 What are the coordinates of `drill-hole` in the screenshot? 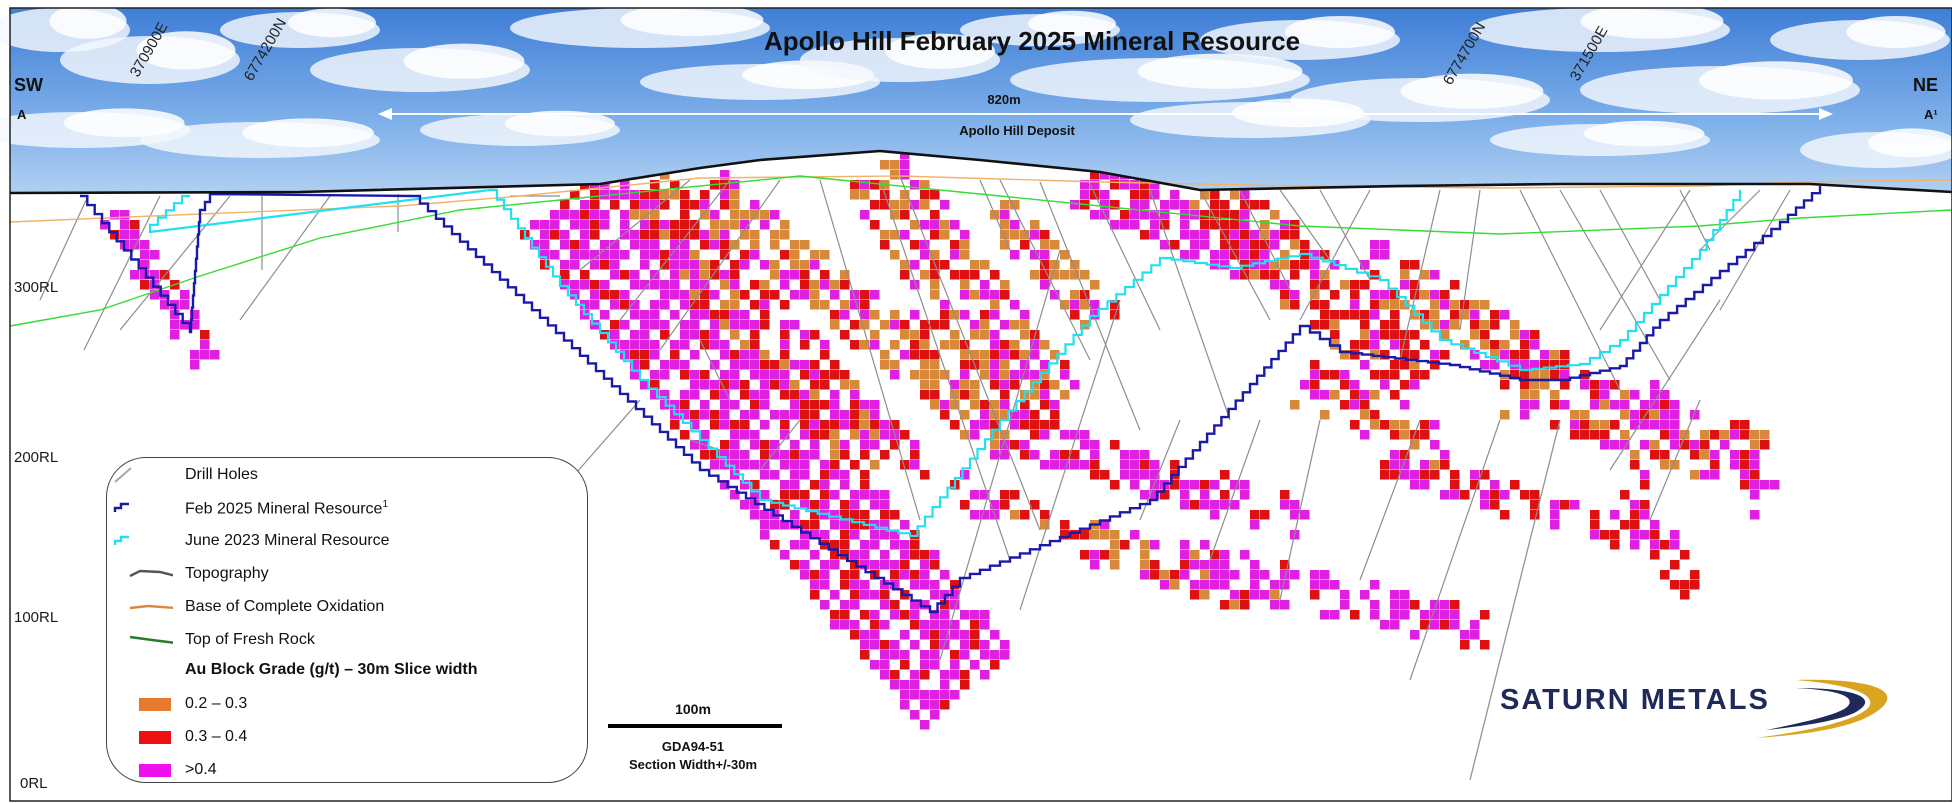 It's located at (870, 350).